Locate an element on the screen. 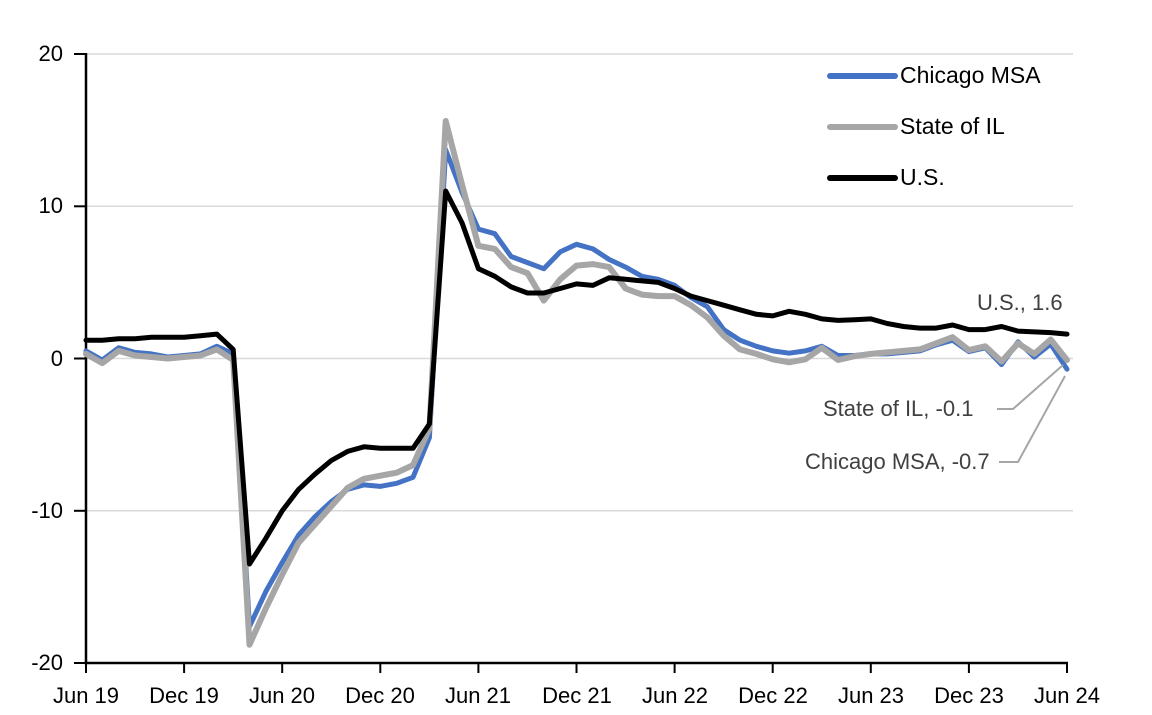 The image size is (1152, 715). legend-item-state-of-il: State of IL is located at coordinates (934, 126).